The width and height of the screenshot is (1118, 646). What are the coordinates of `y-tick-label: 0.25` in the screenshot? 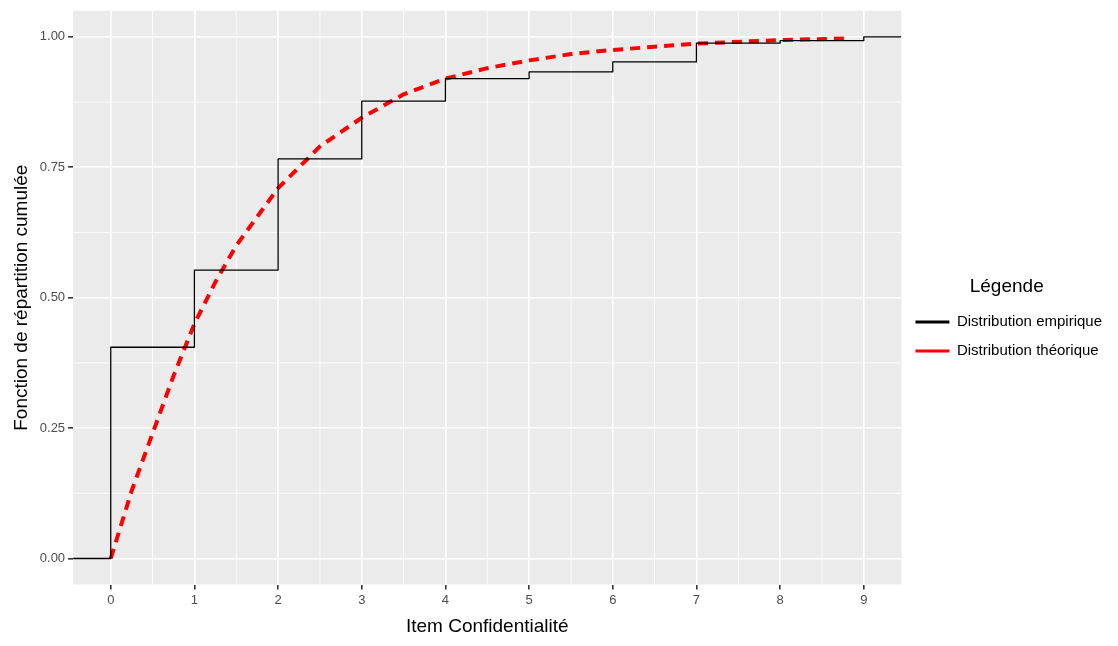 It's located at (52, 427).